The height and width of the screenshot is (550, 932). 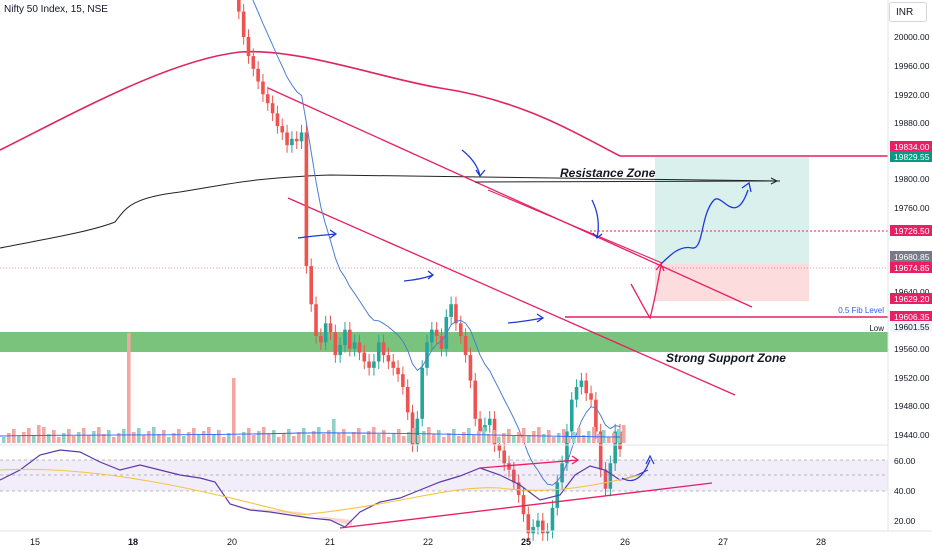 What do you see at coordinates (232, 542) in the screenshot?
I see `x-tick-label: 20` at bounding box center [232, 542].